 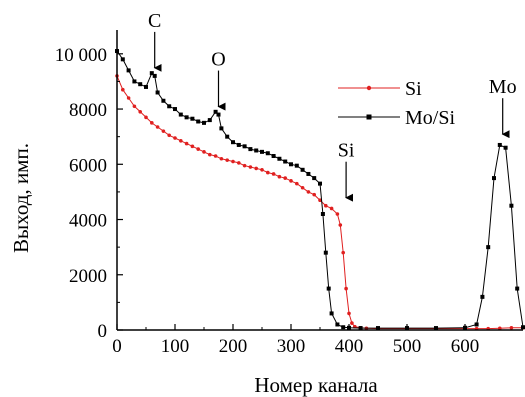 What do you see at coordinates (154, 21) in the screenshot?
I see `annotation-label: C` at bounding box center [154, 21].